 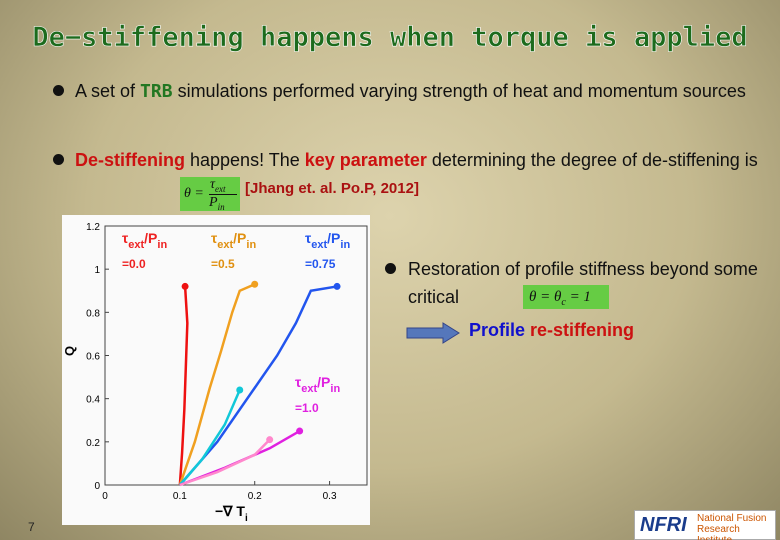 What do you see at coordinates (194, 193) in the screenshot?
I see `formula-text: θ =` at bounding box center [194, 193].